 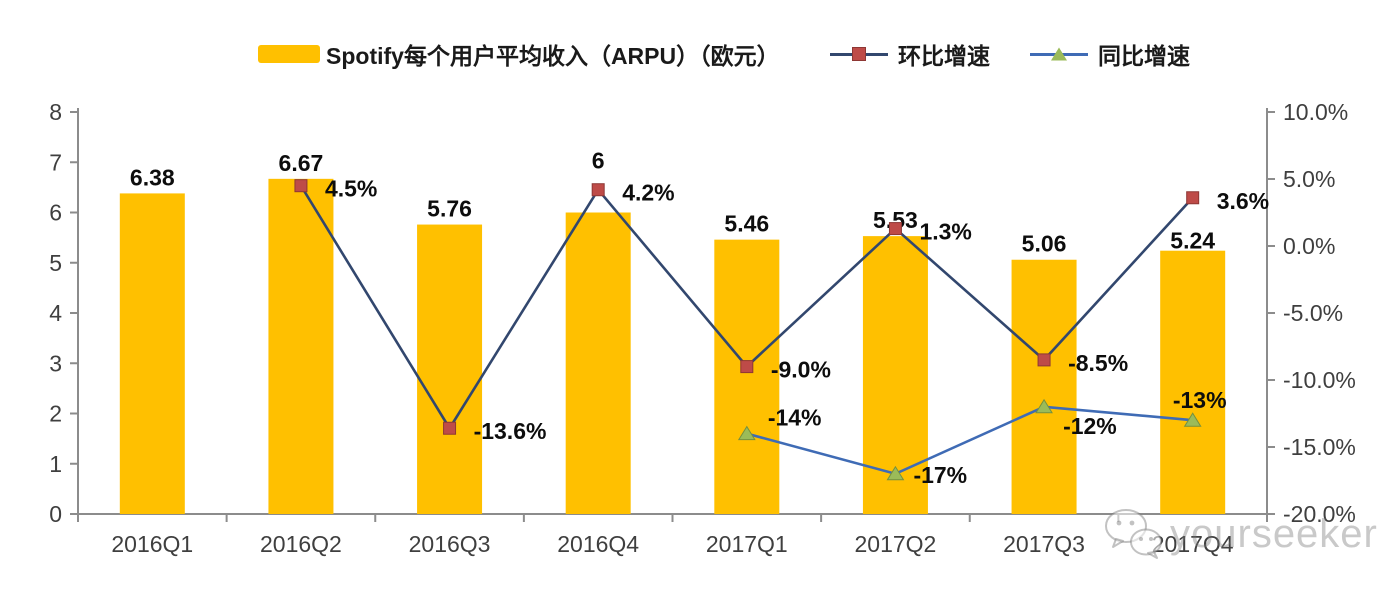 What do you see at coordinates (598, 161) in the screenshot?
I see `bar-value-label: 6` at bounding box center [598, 161].